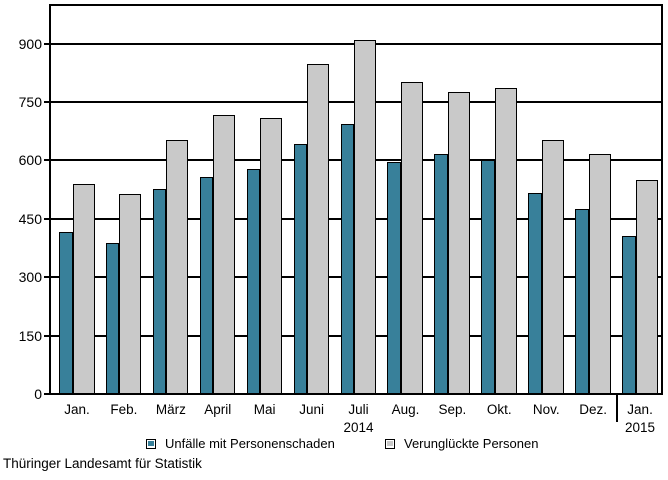 The width and height of the screenshot is (668, 480). I want to click on legend-item-unfaelle: Unfälle mit Personenschaden, so click(240, 443).